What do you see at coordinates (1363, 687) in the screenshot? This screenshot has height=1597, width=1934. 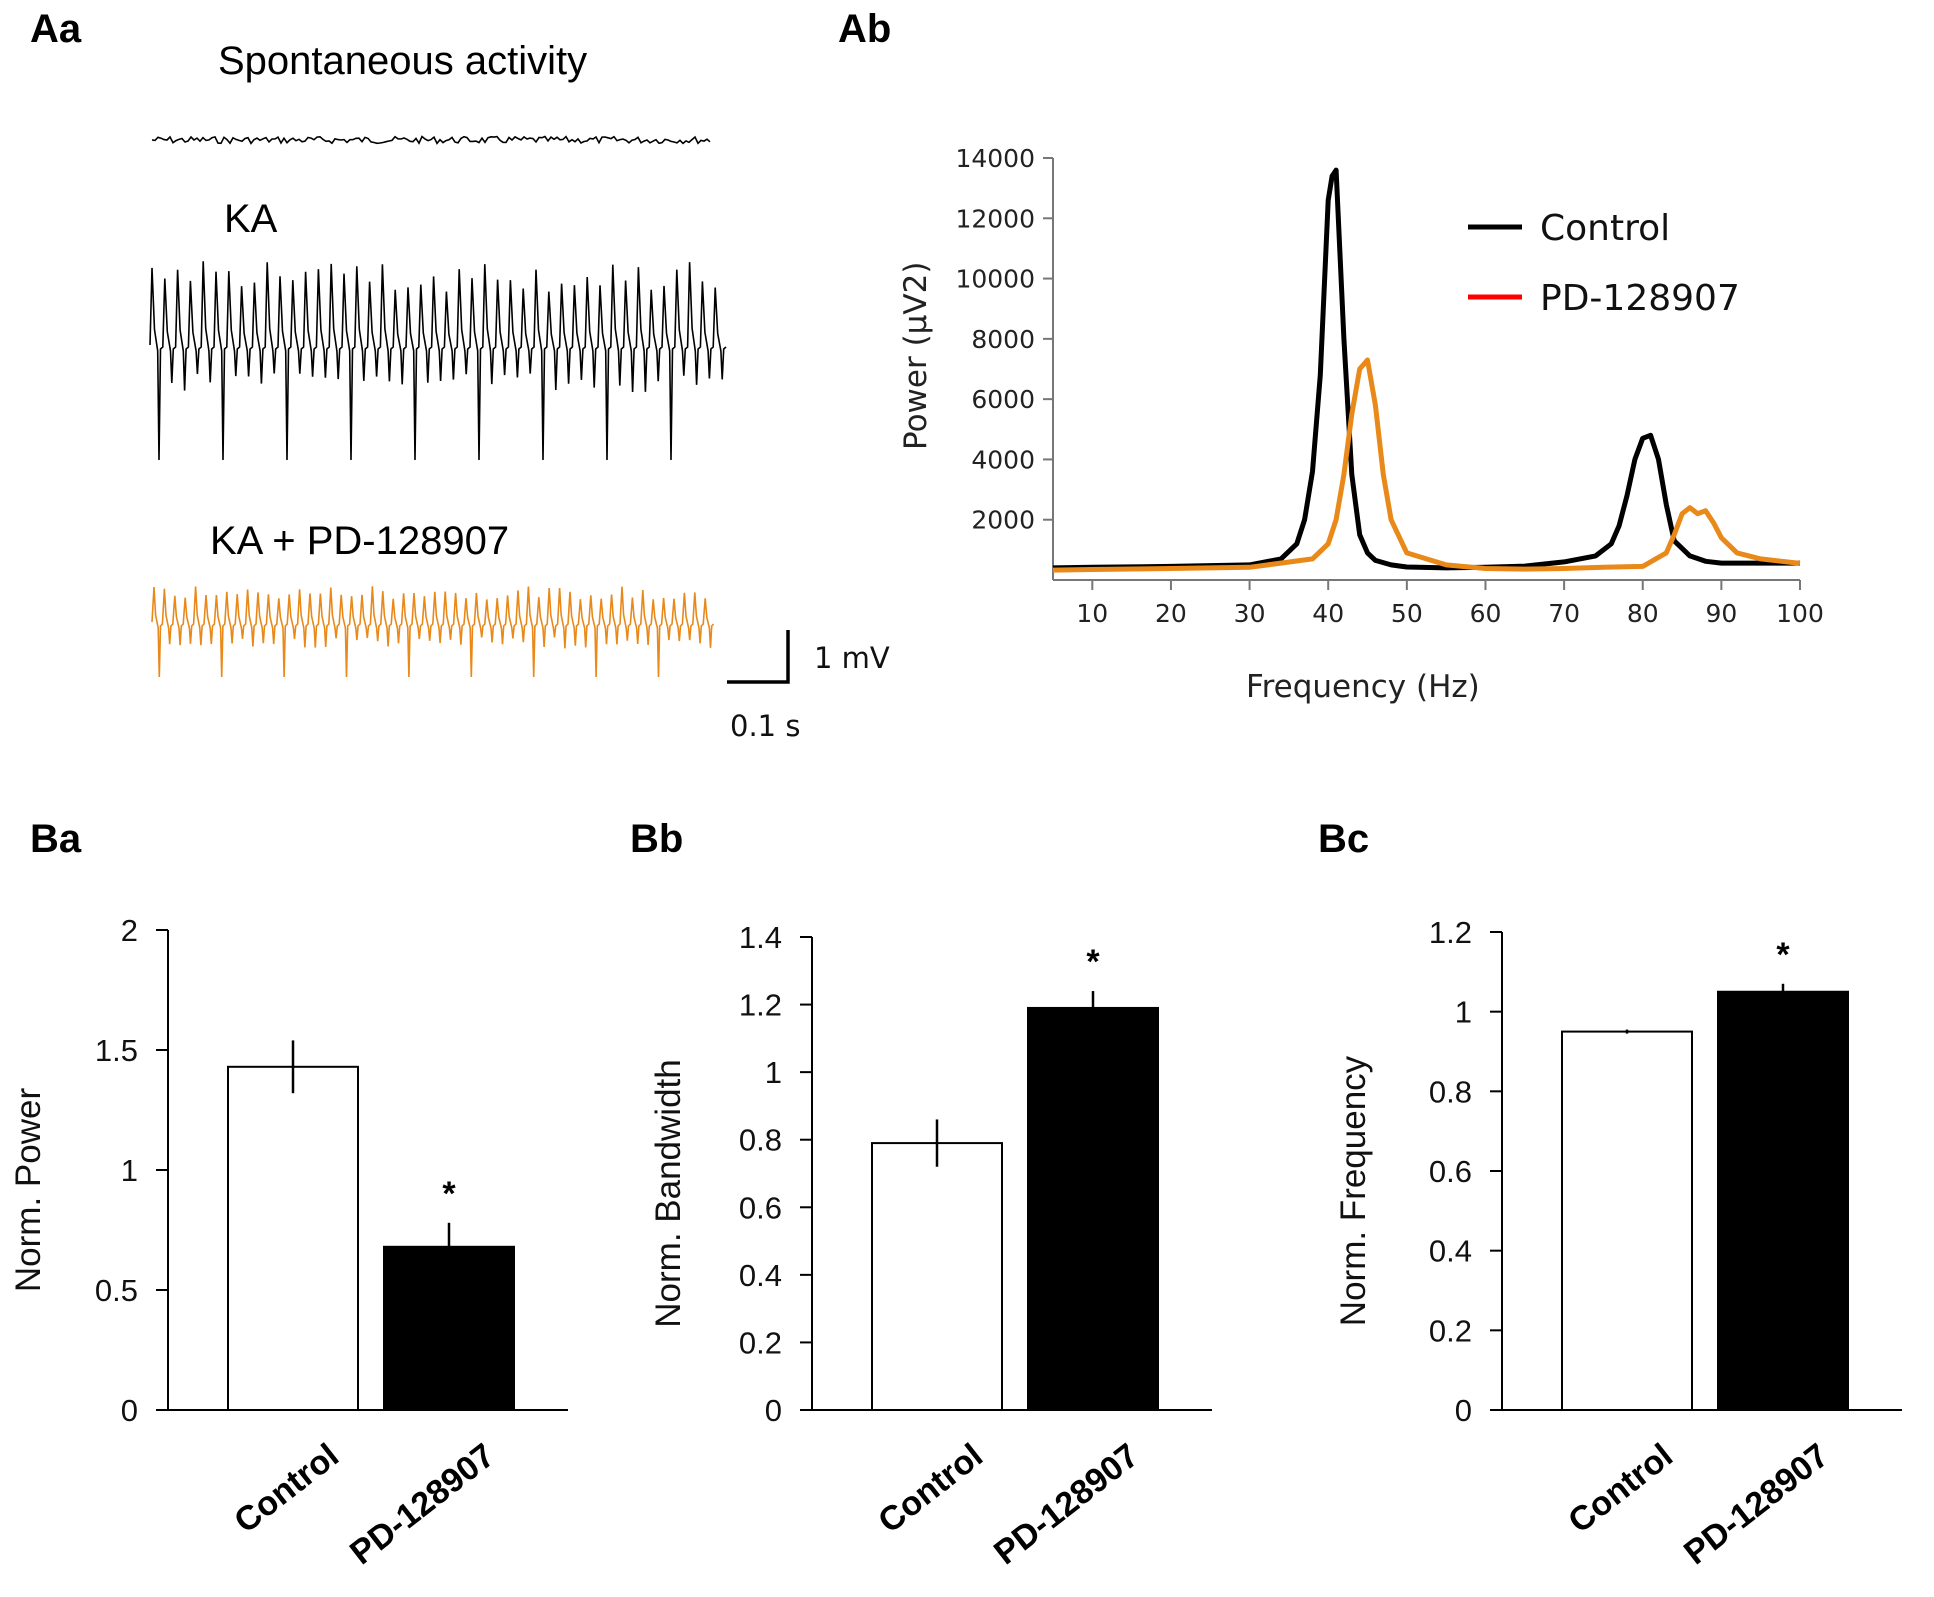 I see `x-axis-label: Frequency (Hz)` at bounding box center [1363, 687].